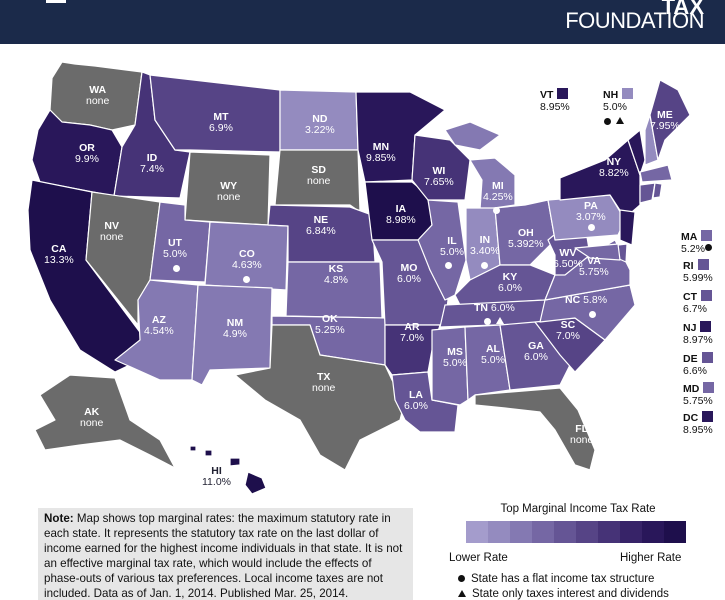 The height and width of the screenshot is (600, 725). Describe the element at coordinates (670, 120) in the screenshot. I see `state-ME` at that location.